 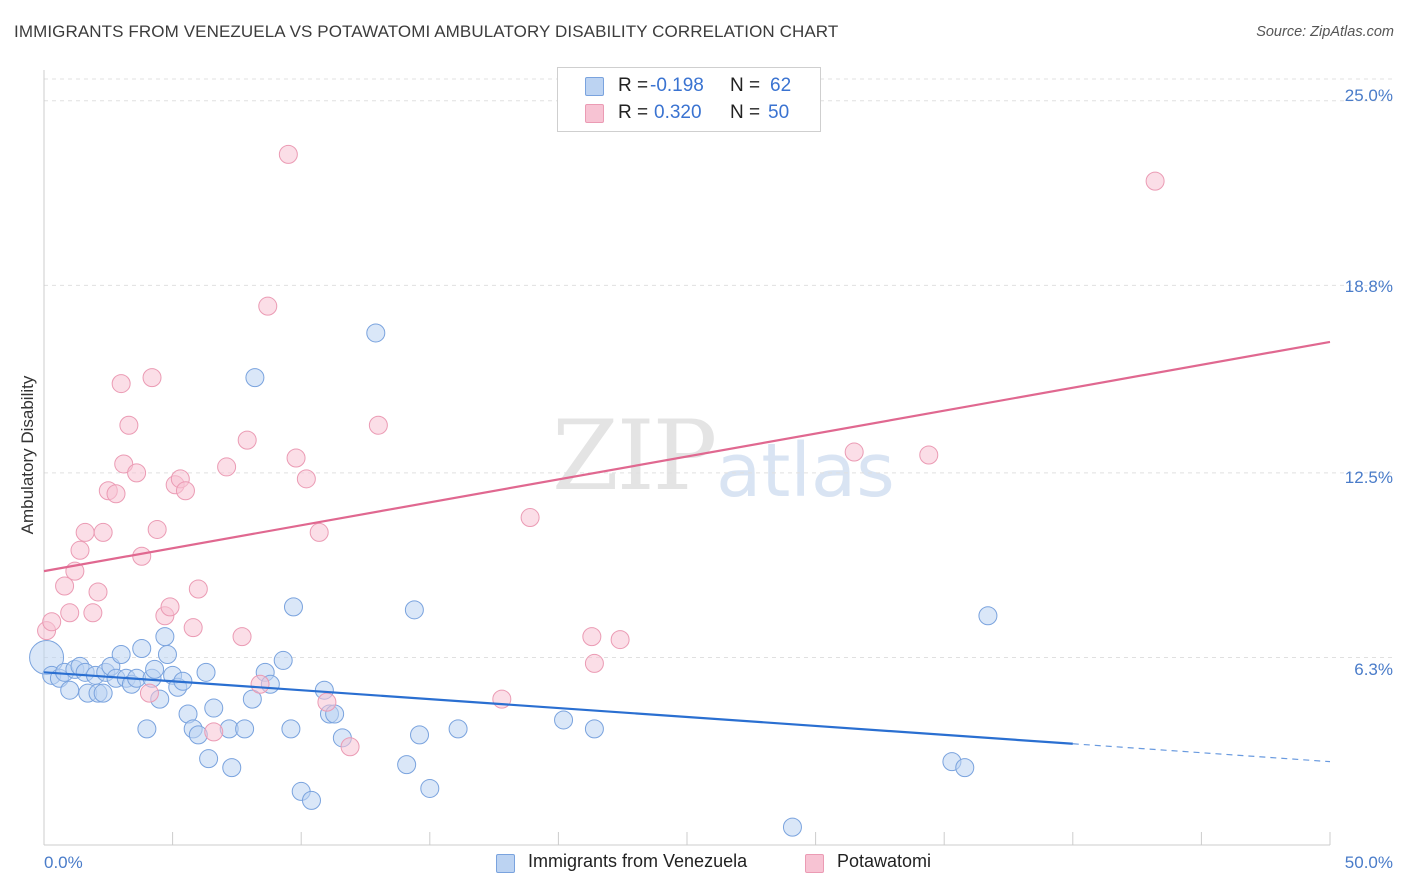 I want to click on venezuela-legend-swatch, so click(x=505, y=863).